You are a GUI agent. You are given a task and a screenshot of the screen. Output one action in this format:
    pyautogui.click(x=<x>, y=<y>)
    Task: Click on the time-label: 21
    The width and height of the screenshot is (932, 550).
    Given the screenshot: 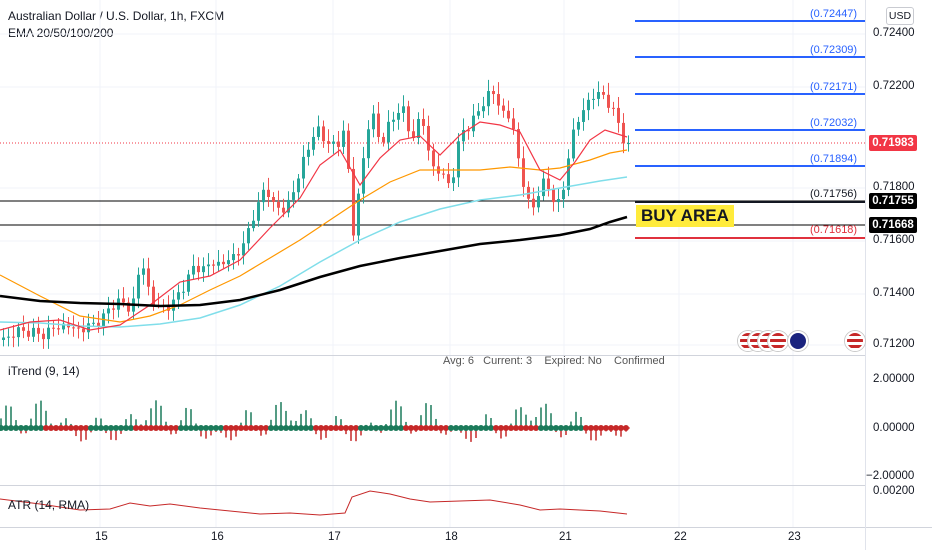 What is the action you would take?
    pyautogui.click(x=565, y=537)
    